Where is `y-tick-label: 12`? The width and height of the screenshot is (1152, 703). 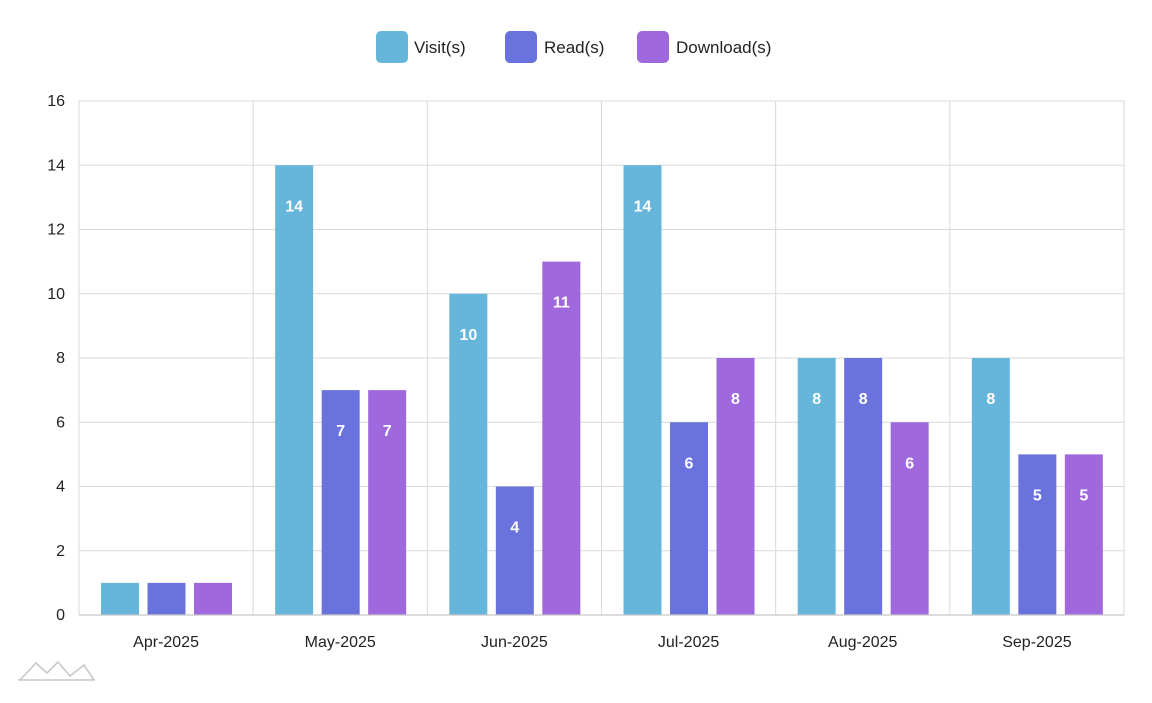
y-tick-label: 12 is located at coordinates (56, 230).